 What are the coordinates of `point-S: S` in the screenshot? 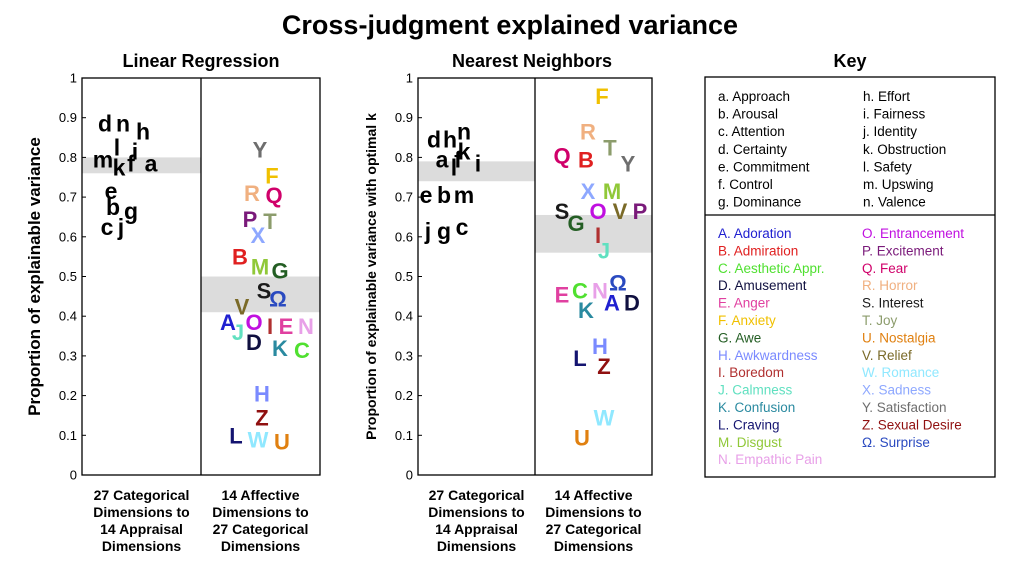 It's located at (264, 290).